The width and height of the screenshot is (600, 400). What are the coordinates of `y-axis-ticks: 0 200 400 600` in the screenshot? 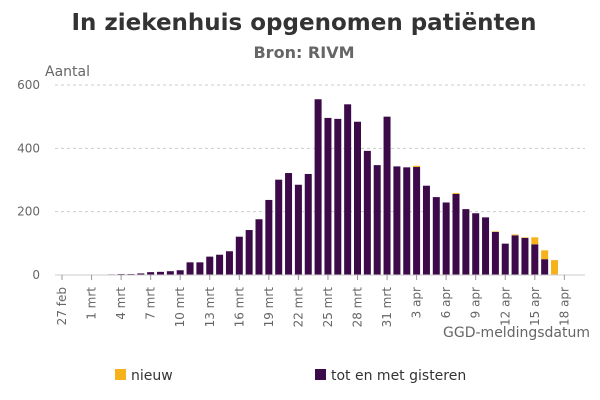 It's located at (28, 180).